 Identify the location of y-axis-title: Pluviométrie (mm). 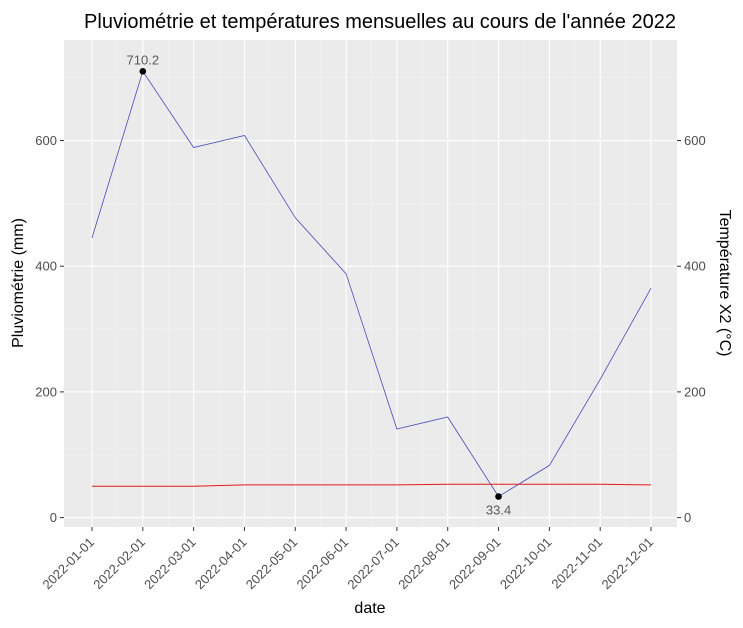
(18, 283).